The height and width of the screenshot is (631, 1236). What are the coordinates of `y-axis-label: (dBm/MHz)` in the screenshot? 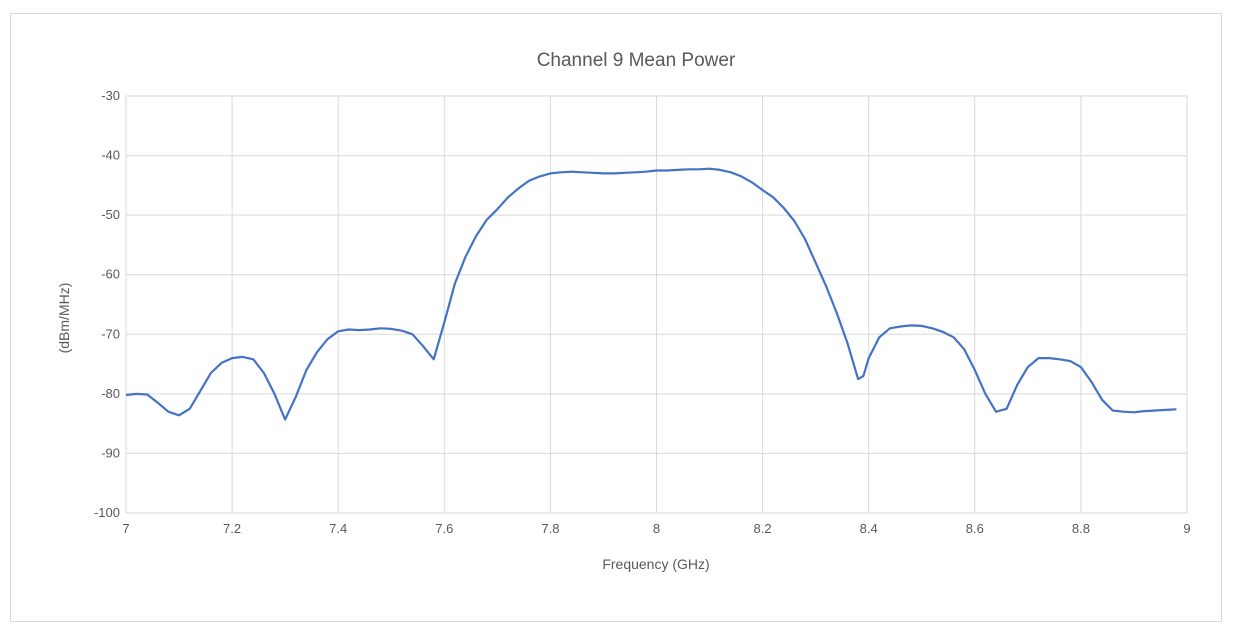 It's located at (64, 318).